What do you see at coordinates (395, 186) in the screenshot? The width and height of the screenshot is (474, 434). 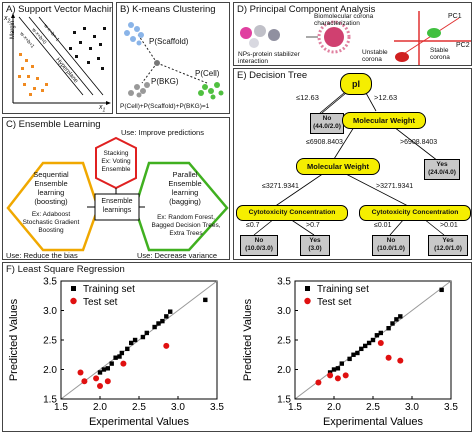 I see `tree-mw2-right-cond: >3271.9341` at bounding box center [395, 186].